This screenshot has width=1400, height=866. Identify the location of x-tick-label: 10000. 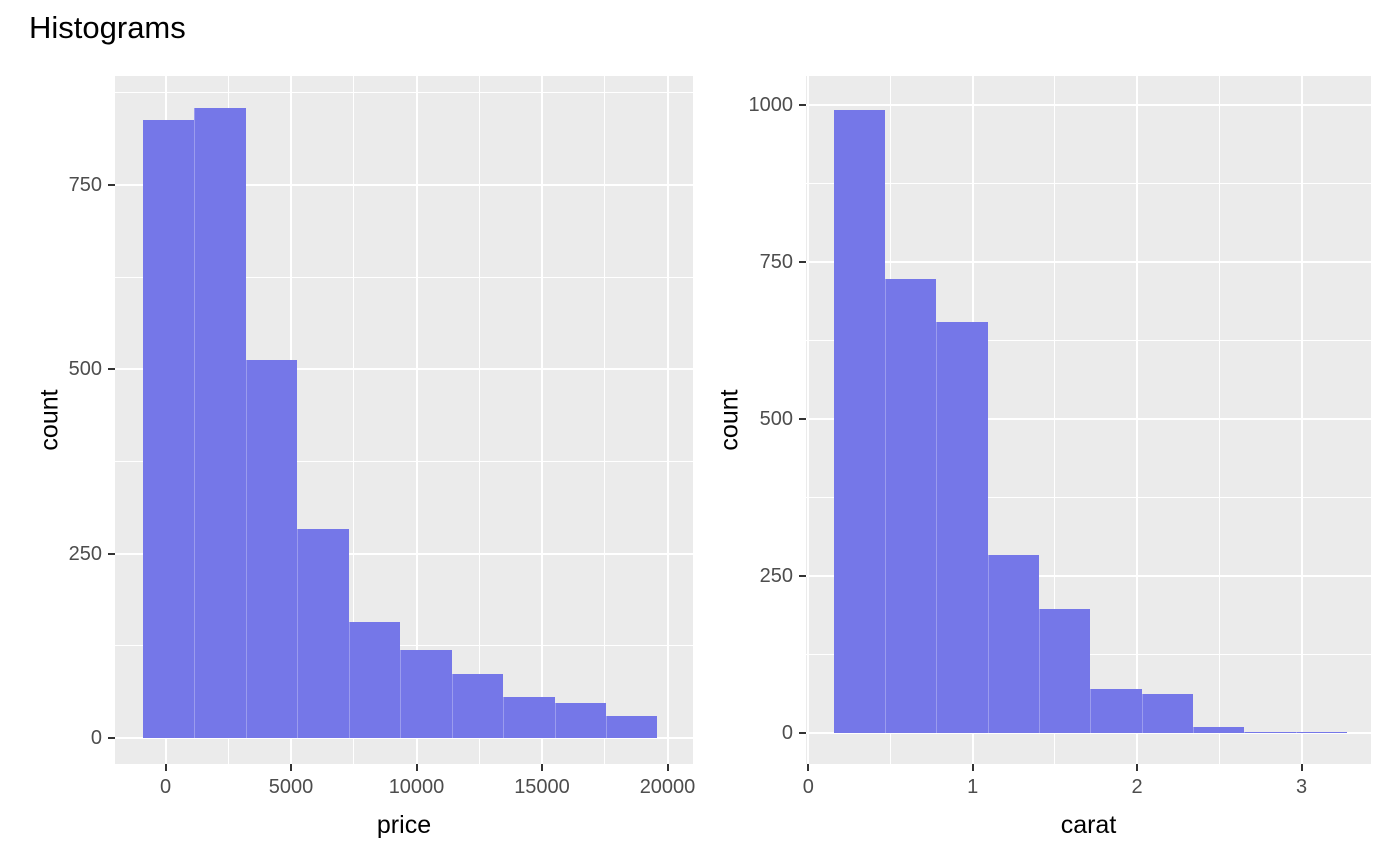
(416, 787).